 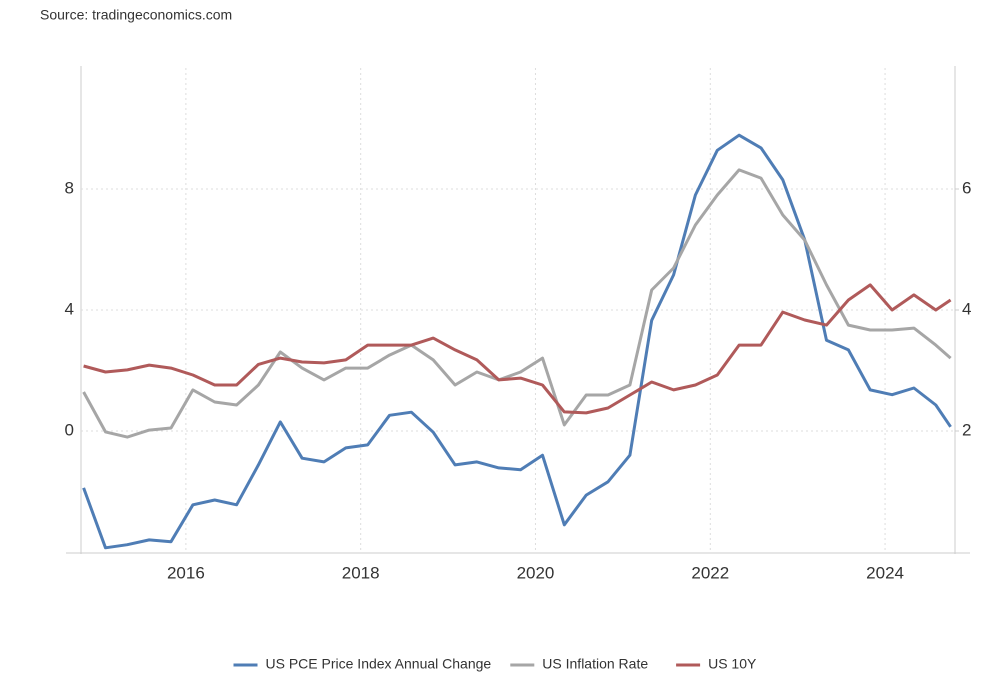 What do you see at coordinates (69, 187) in the screenshot?
I see `y-tick-label: 8` at bounding box center [69, 187].